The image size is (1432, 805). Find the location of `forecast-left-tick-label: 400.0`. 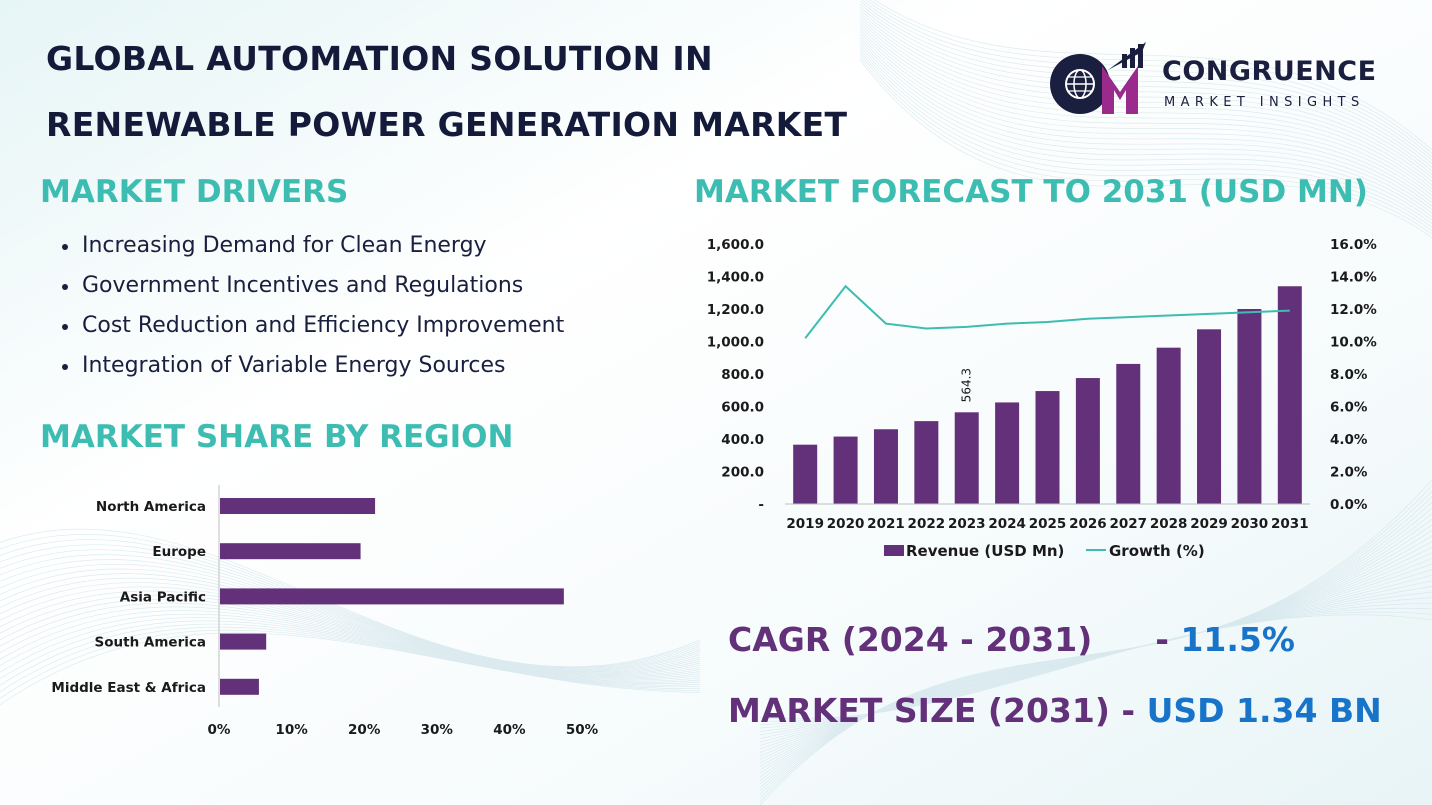

forecast-left-tick-label: 400.0 is located at coordinates (742, 440).